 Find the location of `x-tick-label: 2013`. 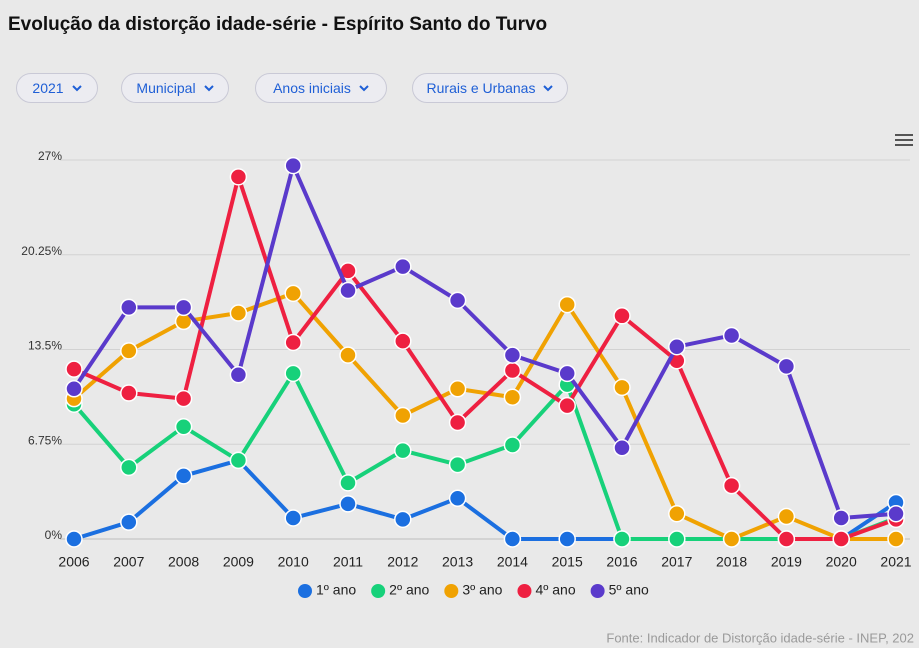

x-tick-label: 2013 is located at coordinates (457, 562).